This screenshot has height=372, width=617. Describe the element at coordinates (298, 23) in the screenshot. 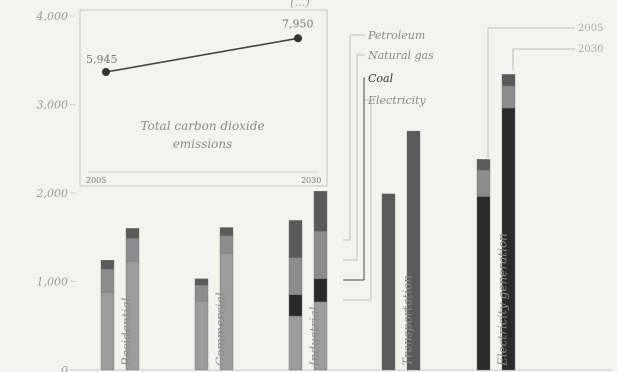

I see `inset-value-label: 7,950` at that location.